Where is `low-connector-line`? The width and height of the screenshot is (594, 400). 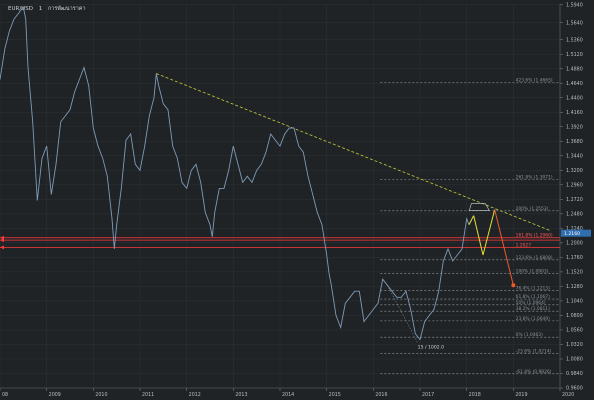 low-connector-line is located at coordinates (402, 314).